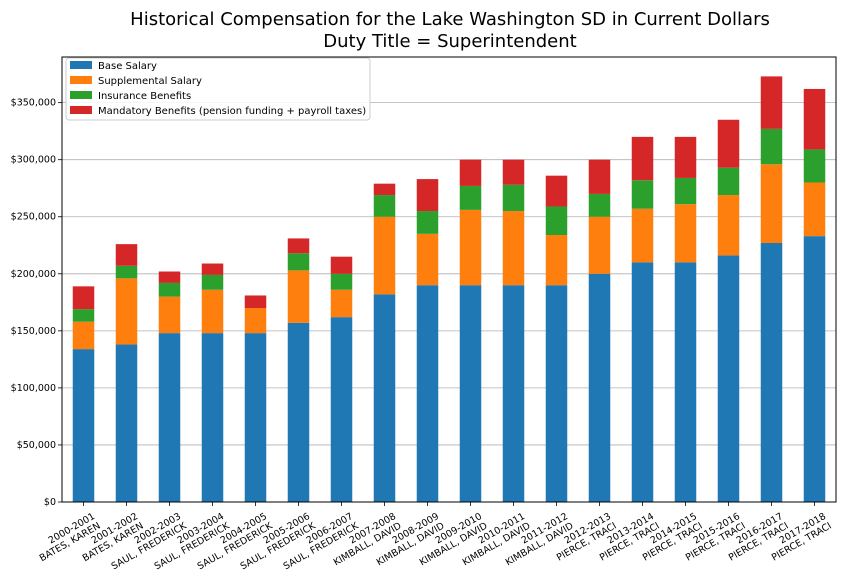  What do you see at coordinates (449, 41) in the screenshot?
I see `chart-subtitle: Duty Title = Superintendent` at bounding box center [449, 41].